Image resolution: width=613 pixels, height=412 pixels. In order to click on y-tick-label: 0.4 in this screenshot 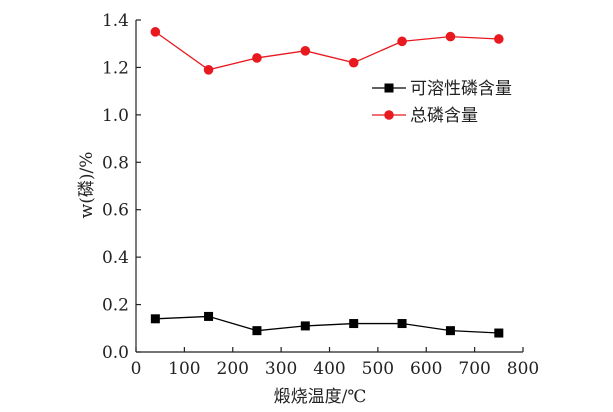, I will do `click(115, 258)`.